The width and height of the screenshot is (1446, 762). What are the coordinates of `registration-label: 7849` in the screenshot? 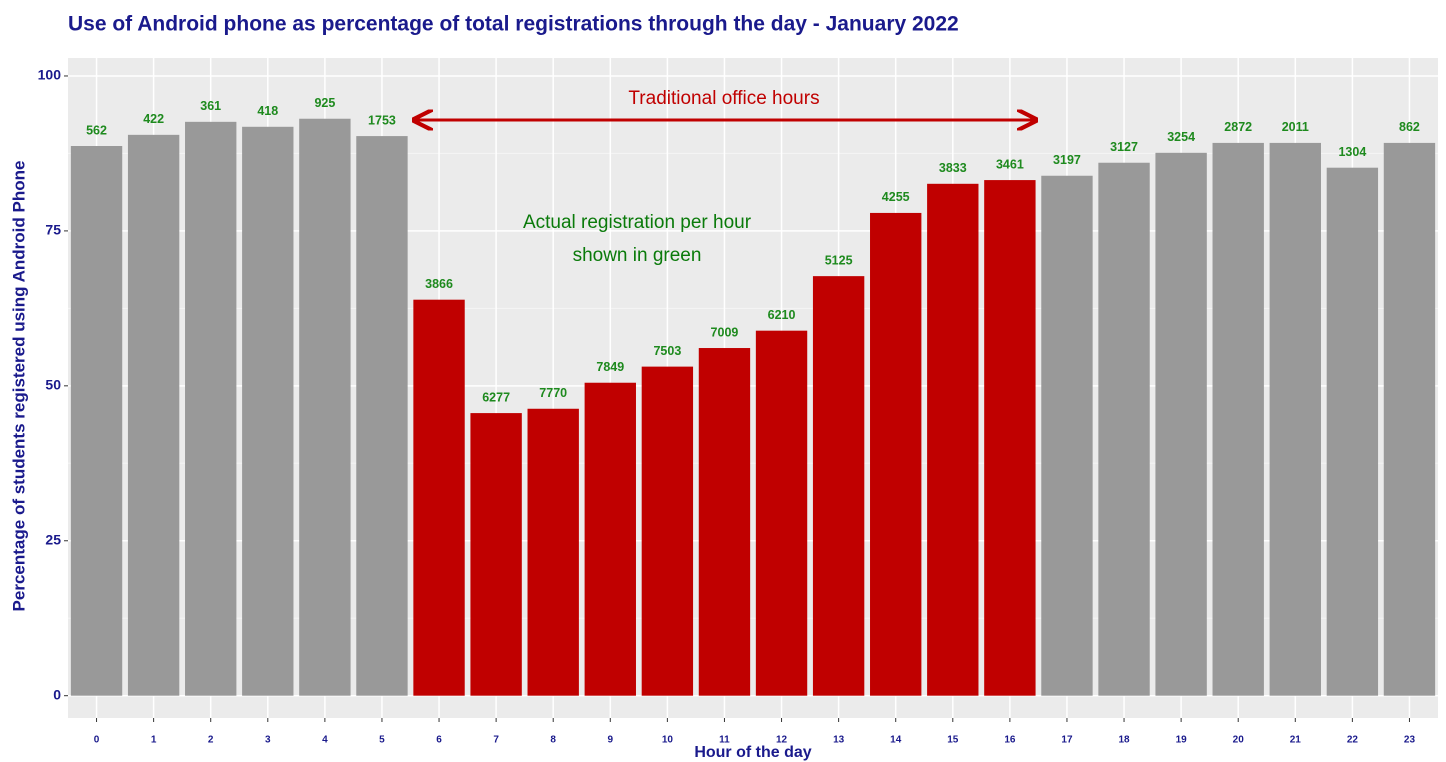 It's located at (610, 367).